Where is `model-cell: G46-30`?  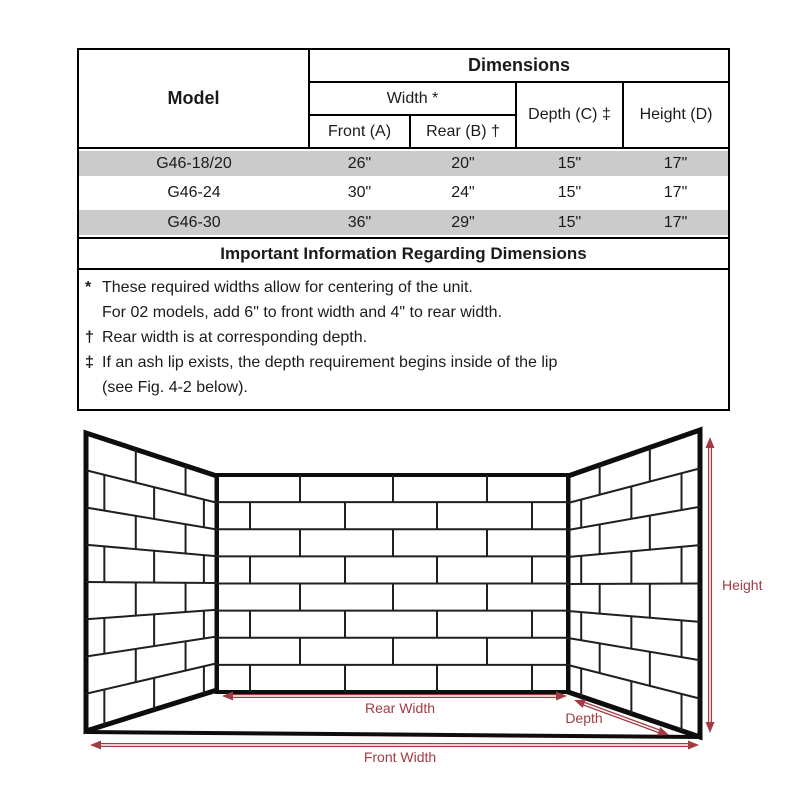
model-cell: G46-30 is located at coordinates (193, 223).